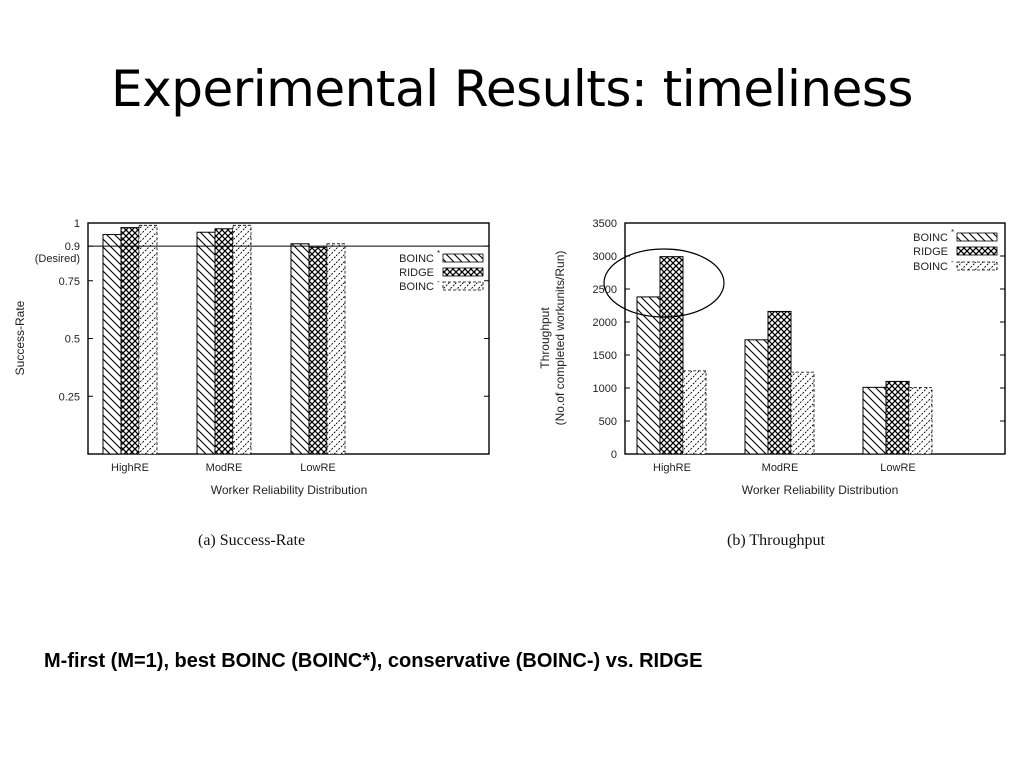  What do you see at coordinates (72, 340) in the screenshot?
I see `y-tick-label: 0.5` at bounding box center [72, 340].